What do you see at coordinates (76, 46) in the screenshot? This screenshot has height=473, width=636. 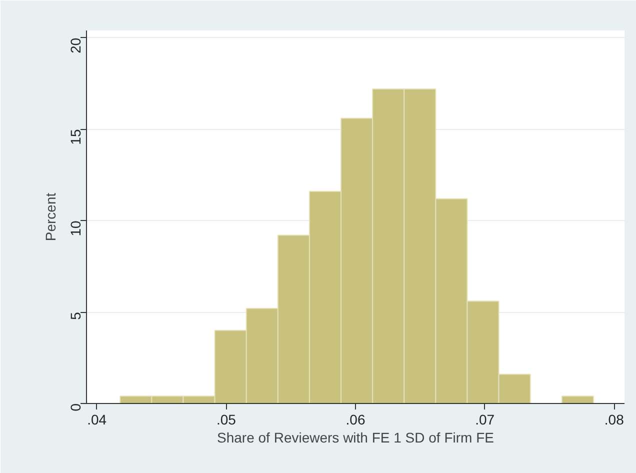 I see `y-tick-label: 20` at bounding box center [76, 46].